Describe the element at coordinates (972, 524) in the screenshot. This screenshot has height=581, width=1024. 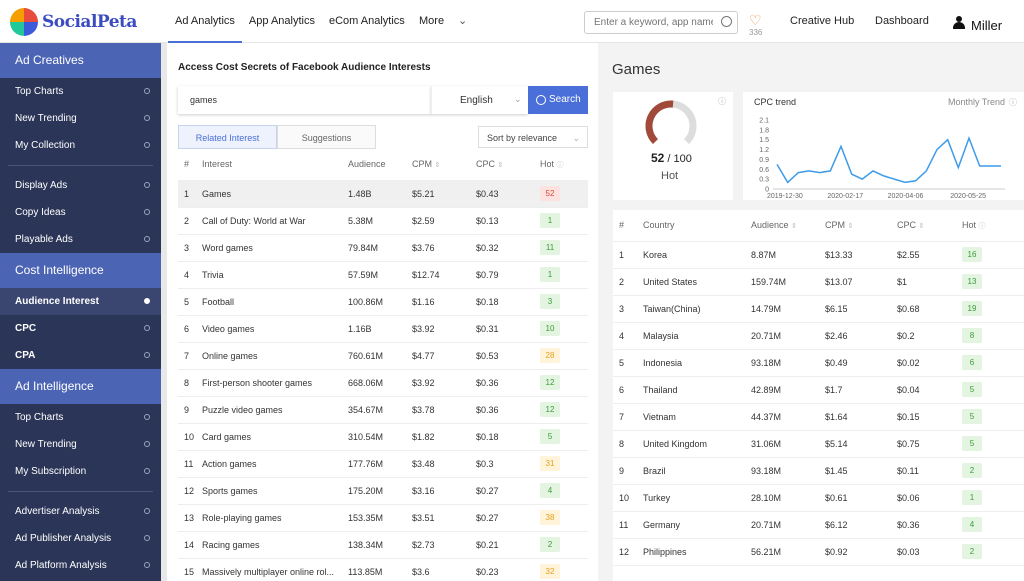
I see `hot-badge: 4` at that location.